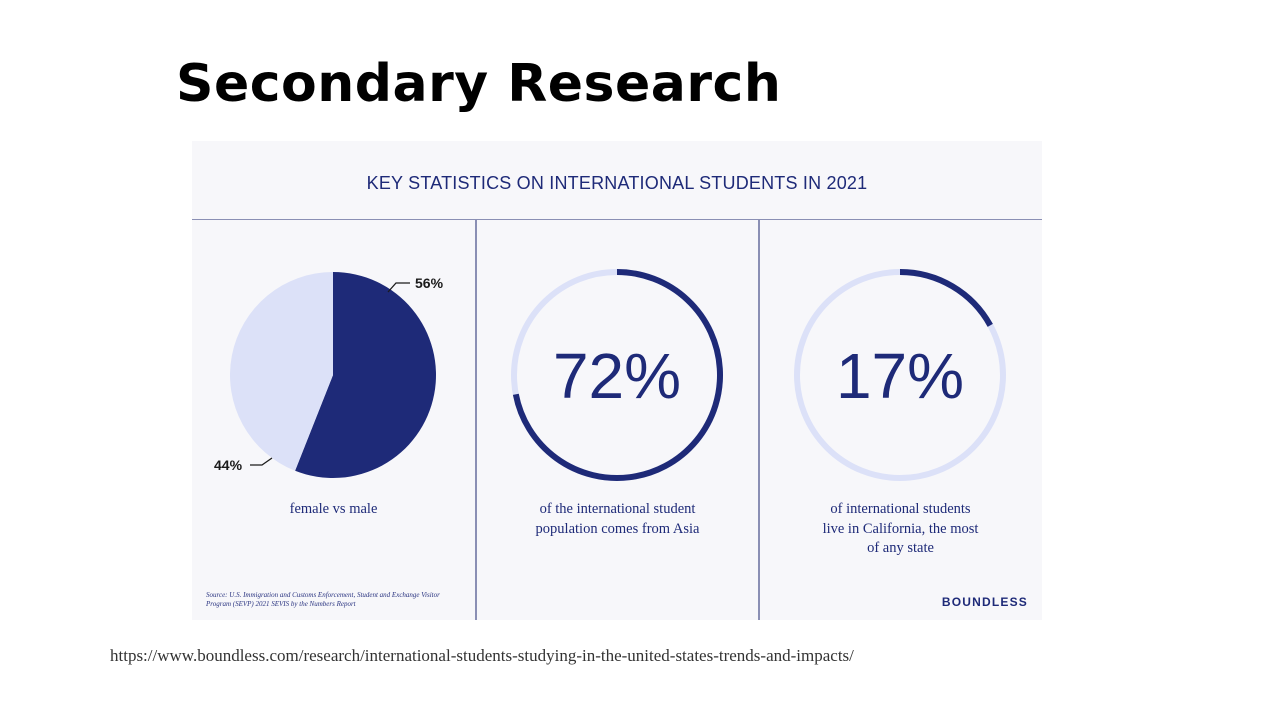 The image size is (1280, 720). Describe the element at coordinates (984, 602) in the screenshot. I see `brand-logo-text: BOUNDLESS` at that location.